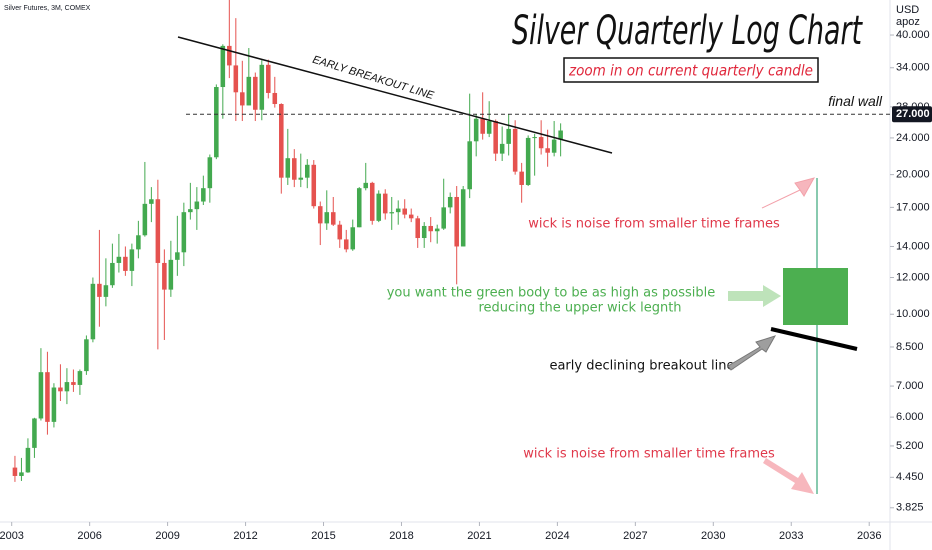 This screenshot has width=932, height=550. I want to click on x-tick-label: 2012, so click(245, 536).